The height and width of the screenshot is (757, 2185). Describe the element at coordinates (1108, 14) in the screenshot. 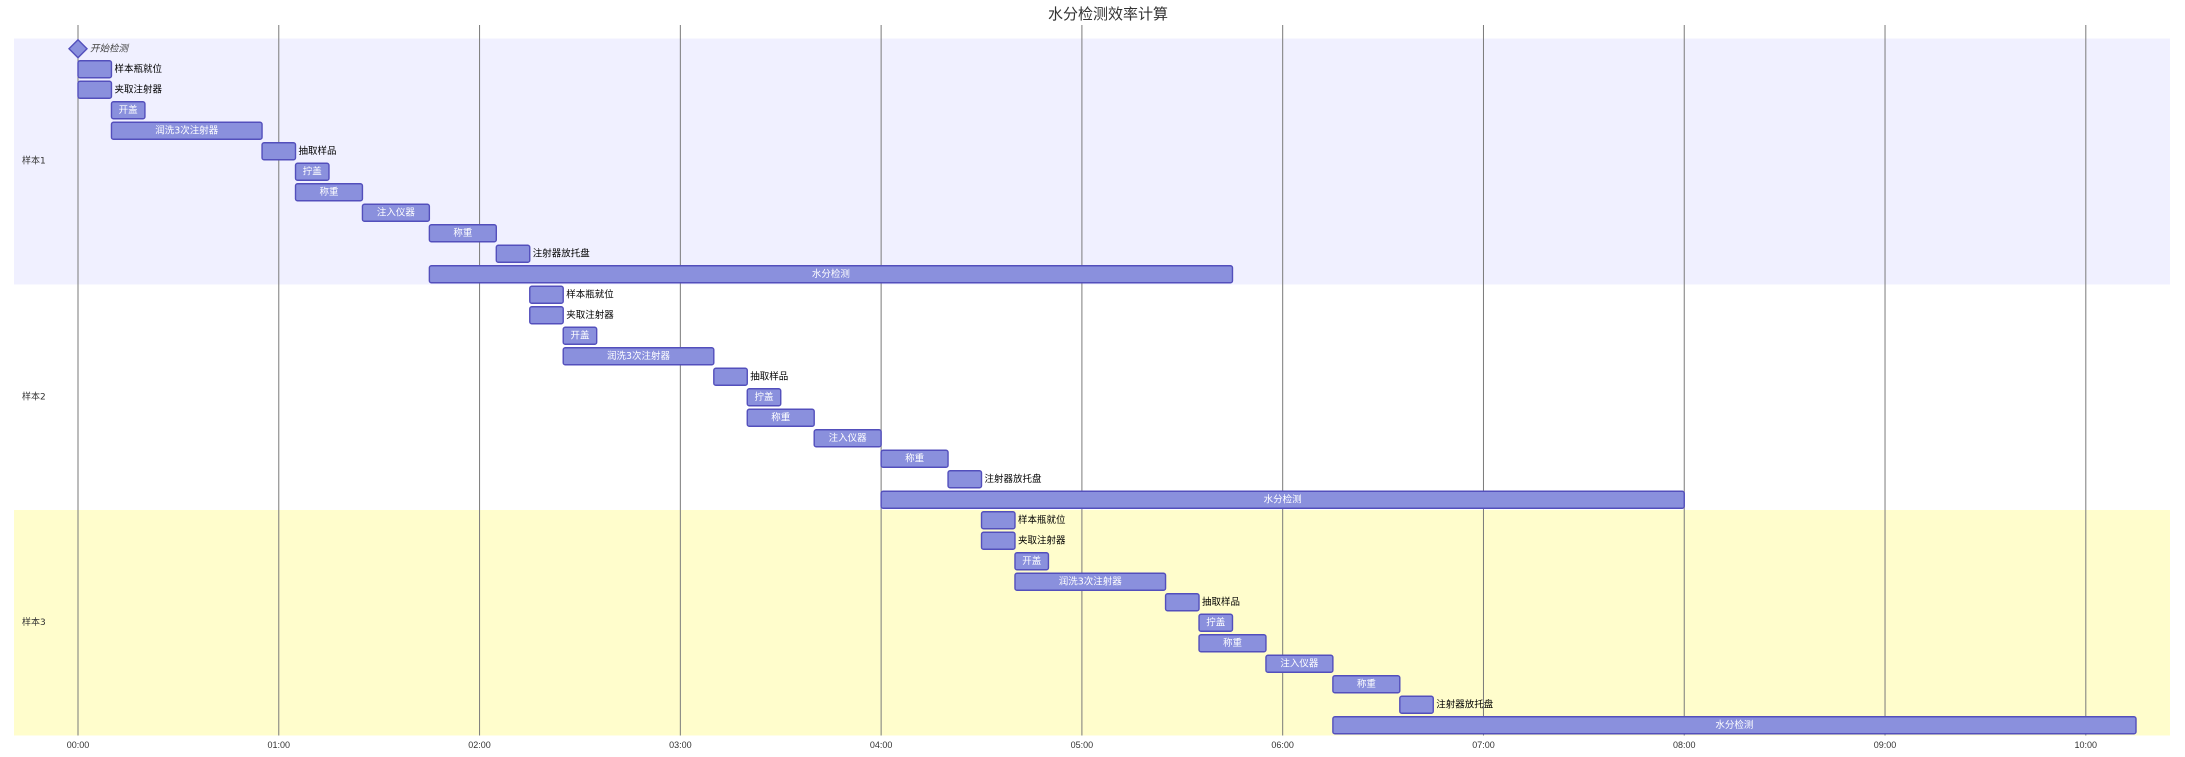

I see `chart-title: 水分检测效率计算` at that location.